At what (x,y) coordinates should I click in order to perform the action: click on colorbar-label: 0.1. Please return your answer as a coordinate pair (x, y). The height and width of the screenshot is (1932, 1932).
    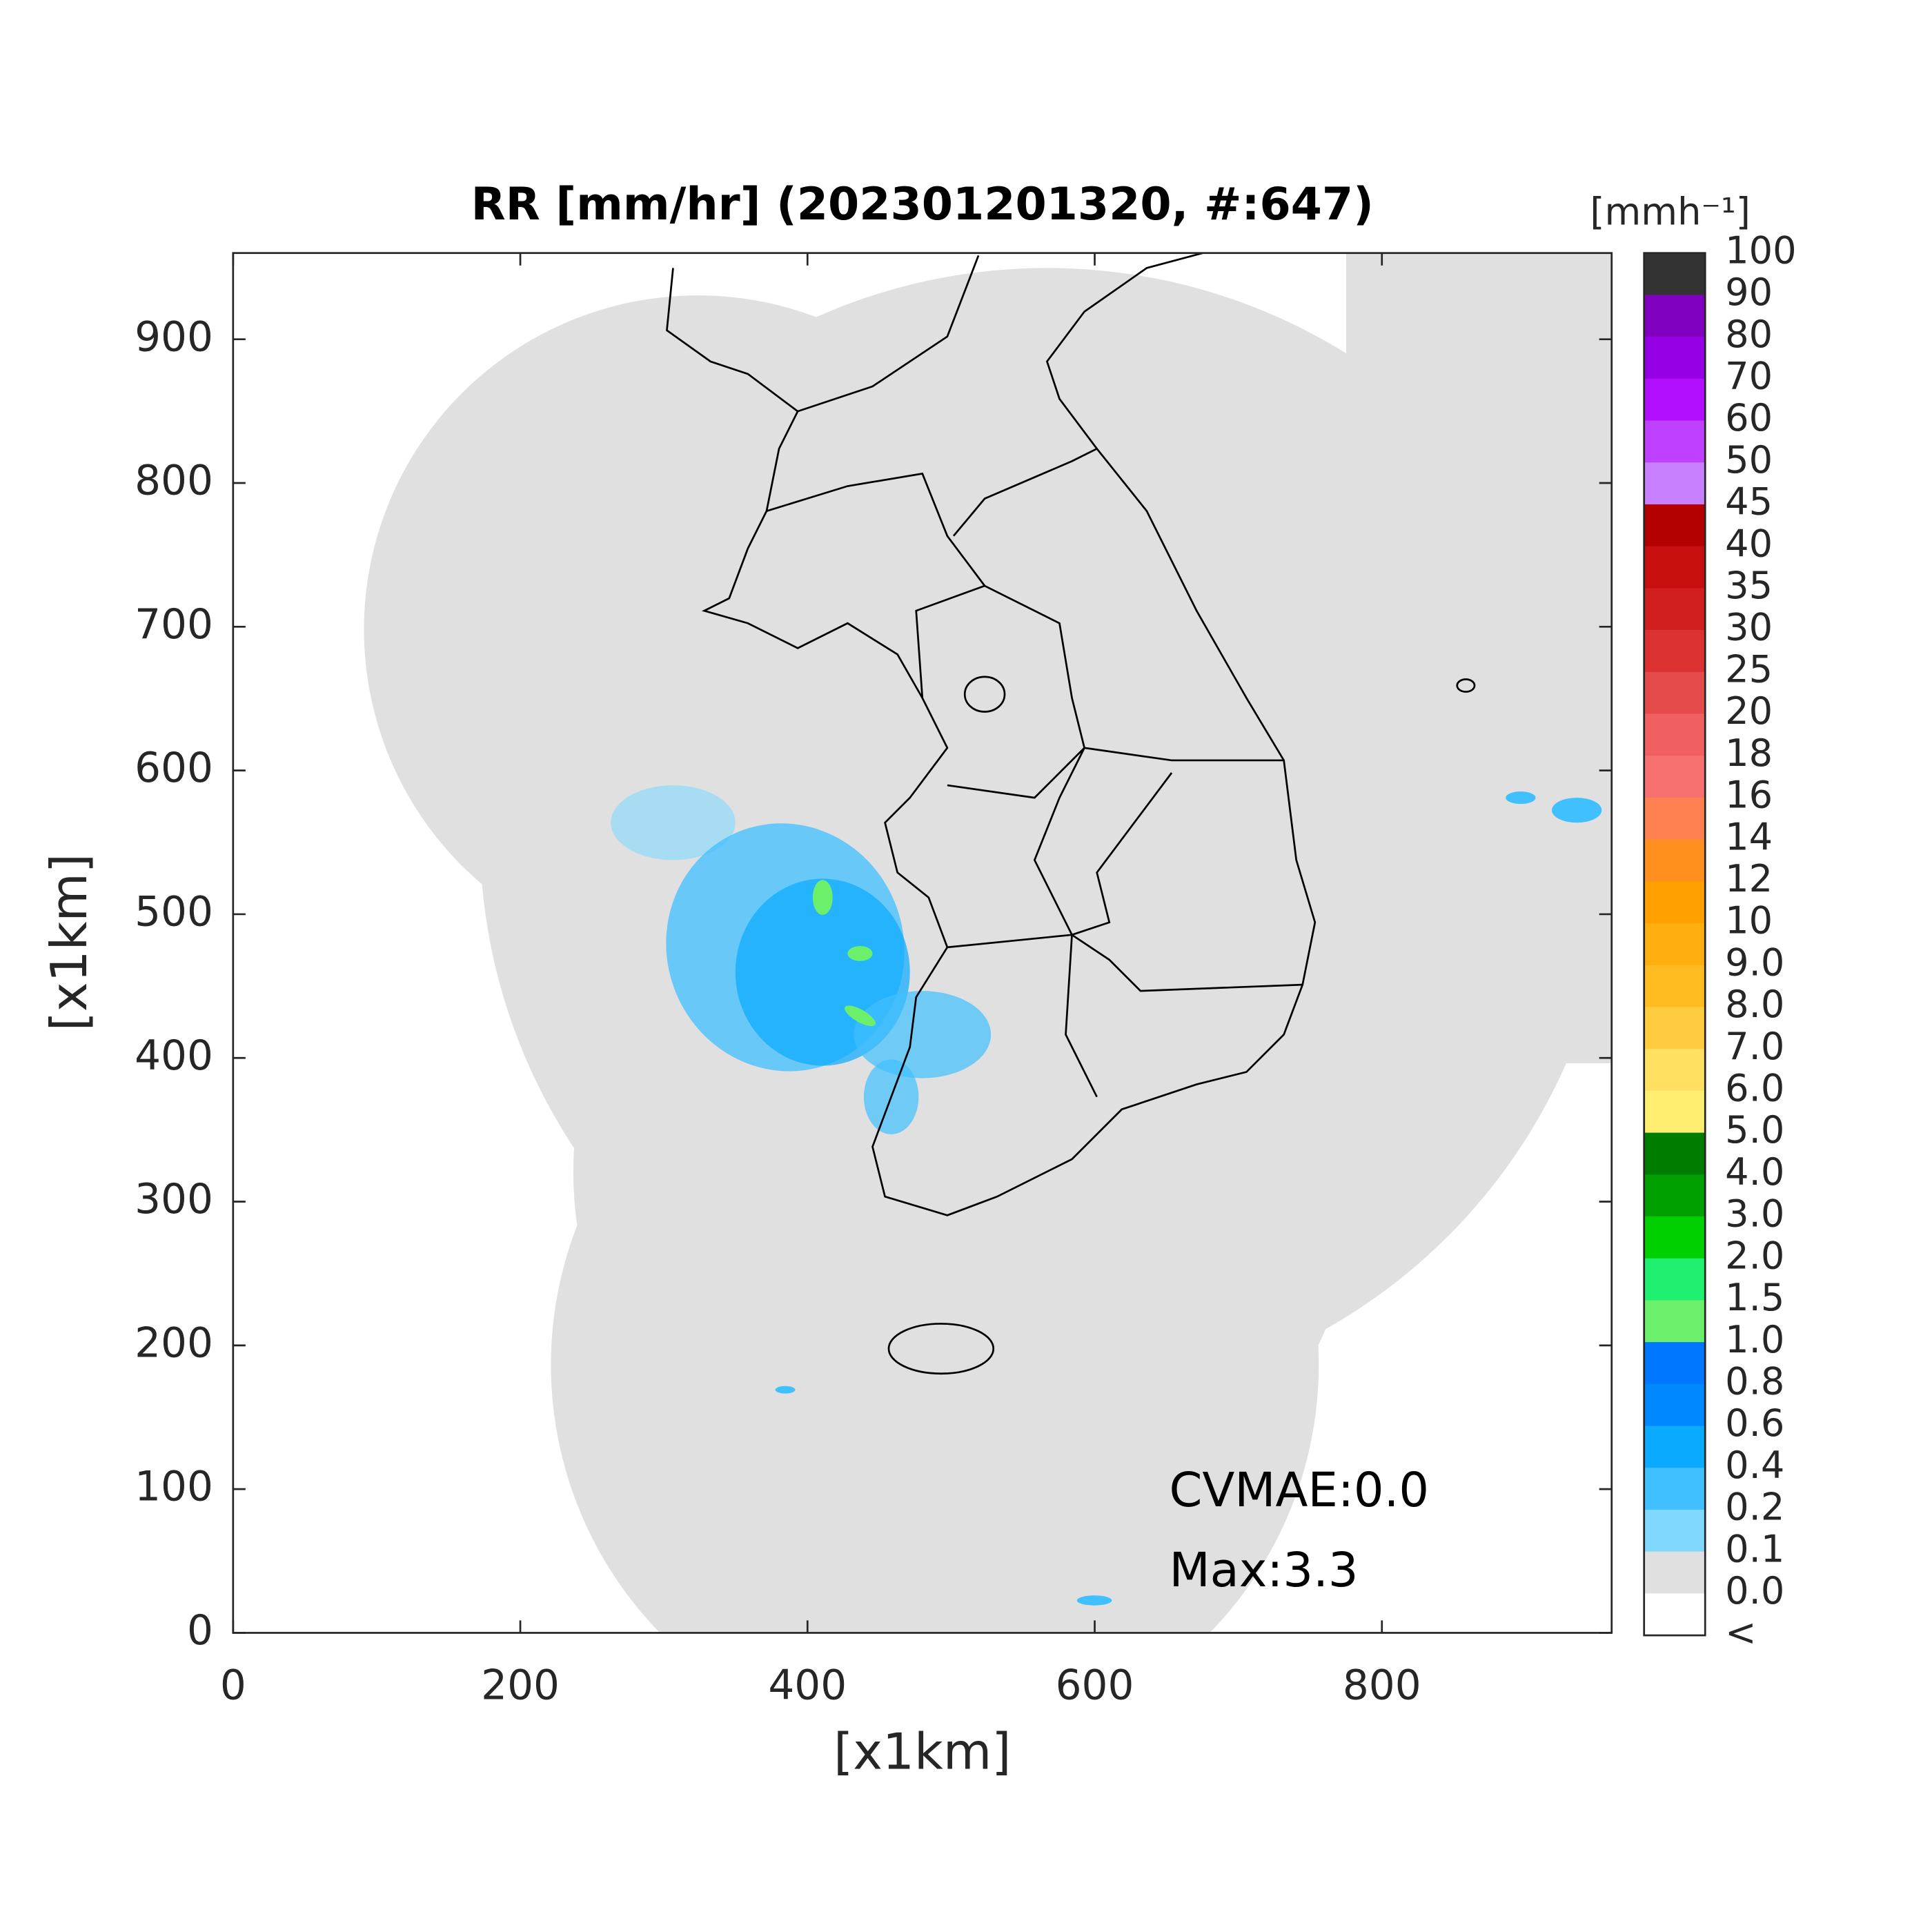
    Looking at the image, I should click on (1754, 1548).